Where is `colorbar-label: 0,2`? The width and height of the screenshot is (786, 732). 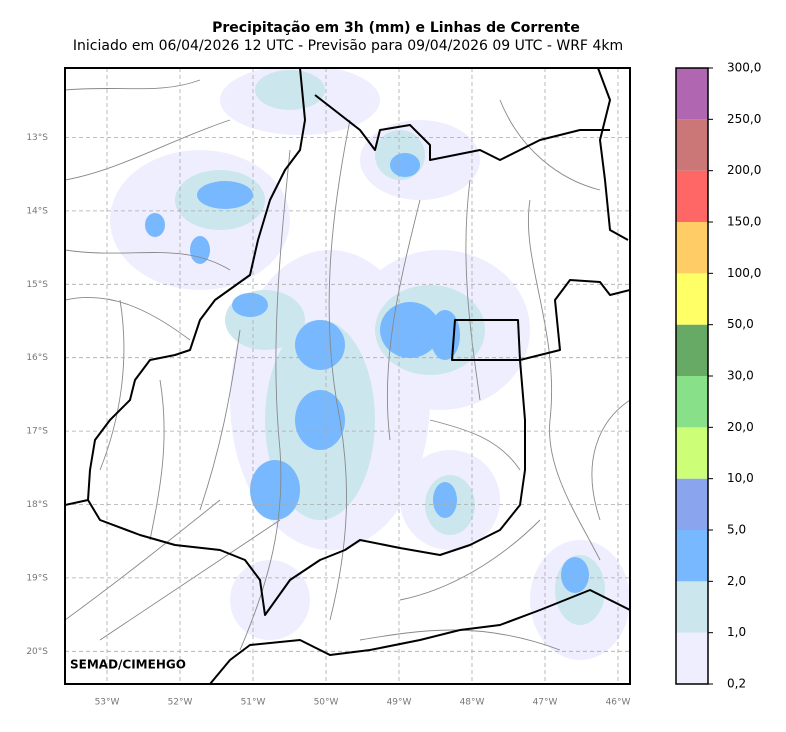
colorbar-label: 0,2 is located at coordinates (736, 684).